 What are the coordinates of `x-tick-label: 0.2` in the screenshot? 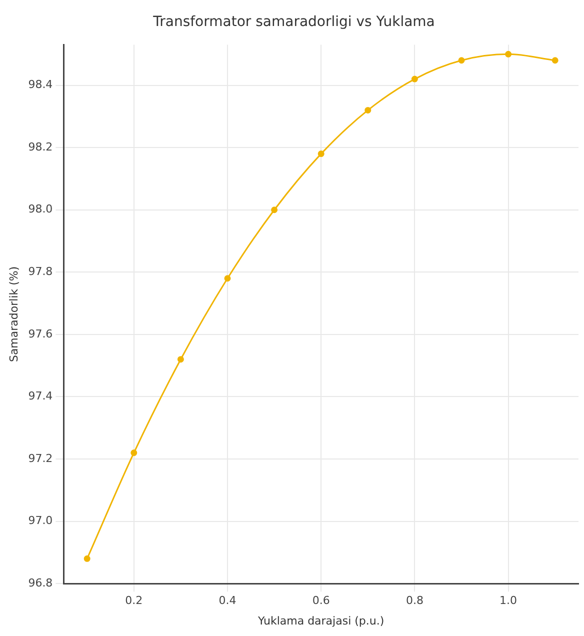 It's located at (134, 601).